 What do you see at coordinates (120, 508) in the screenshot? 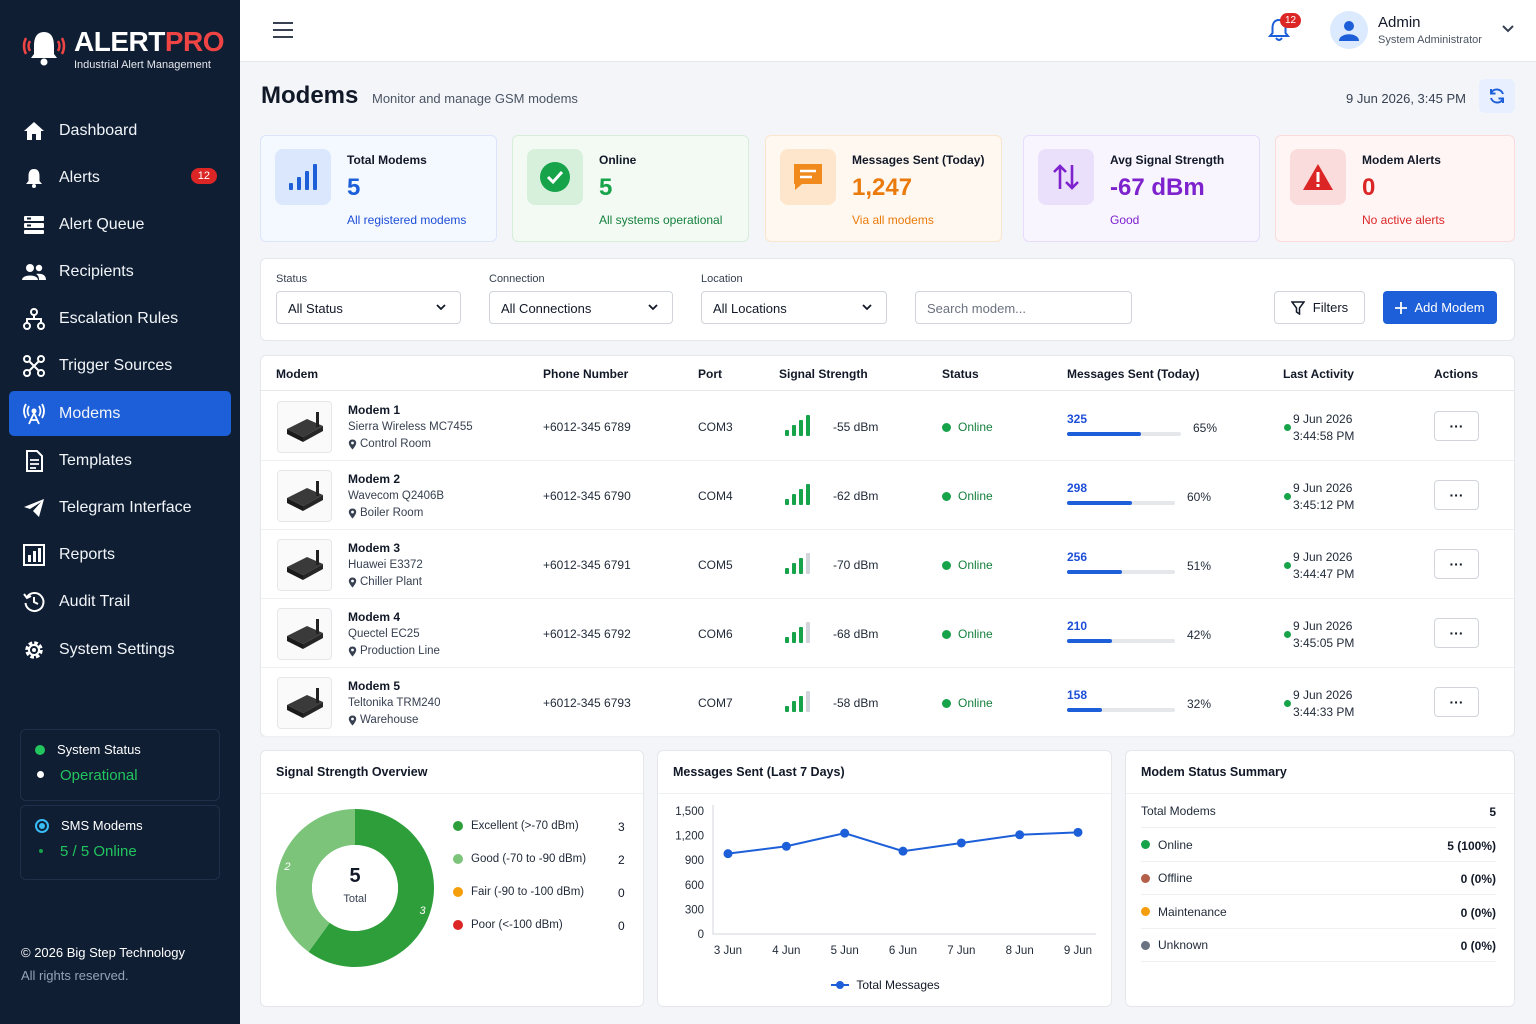
I see `sidebar-item-telegram-interface: Telegram Interface` at bounding box center [120, 508].